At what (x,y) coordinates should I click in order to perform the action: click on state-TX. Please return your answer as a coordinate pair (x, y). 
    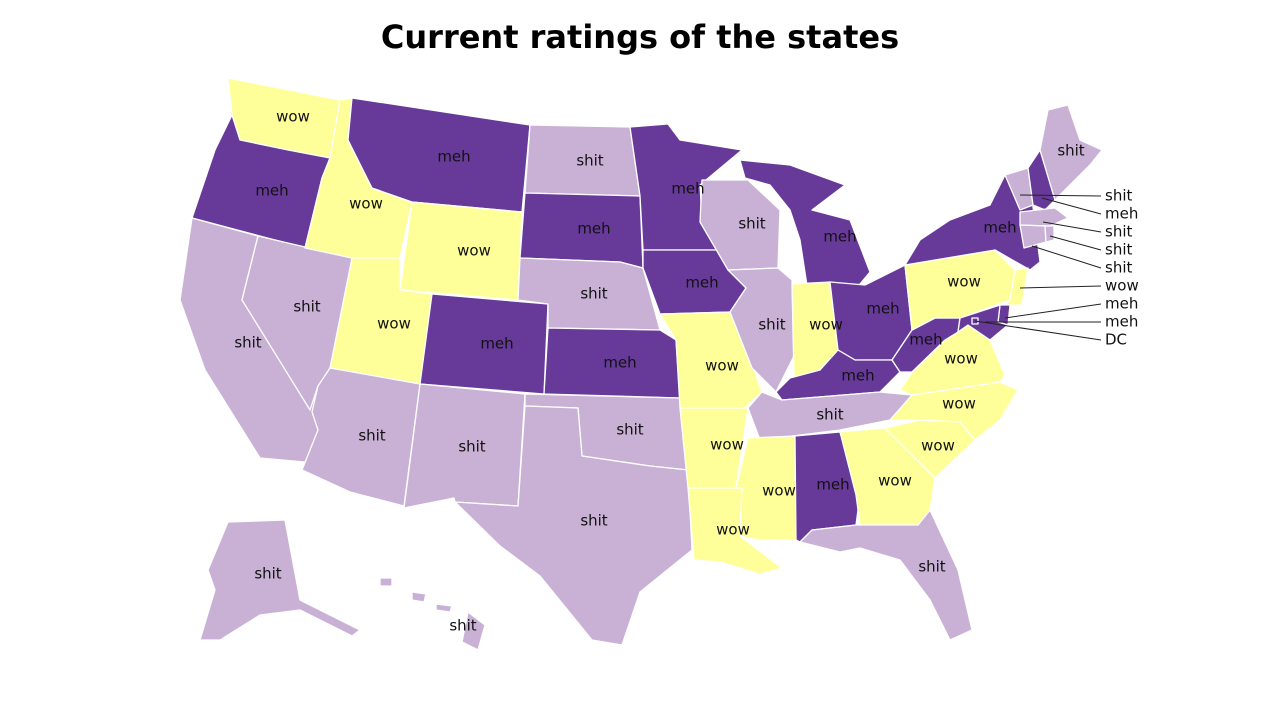
    Looking at the image, I should click on (573, 525).